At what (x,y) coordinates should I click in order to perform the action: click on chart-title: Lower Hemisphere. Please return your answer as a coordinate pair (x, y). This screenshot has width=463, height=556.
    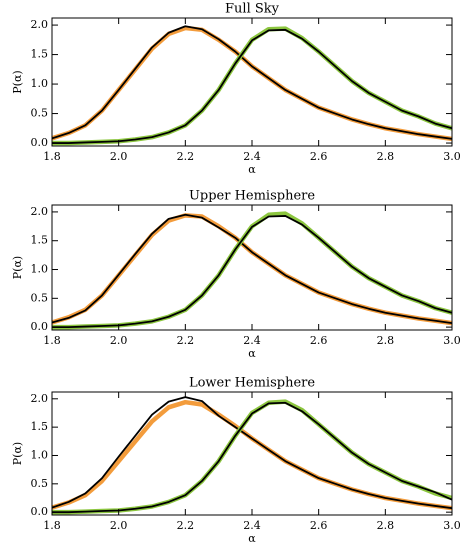
    Looking at the image, I should click on (252, 383).